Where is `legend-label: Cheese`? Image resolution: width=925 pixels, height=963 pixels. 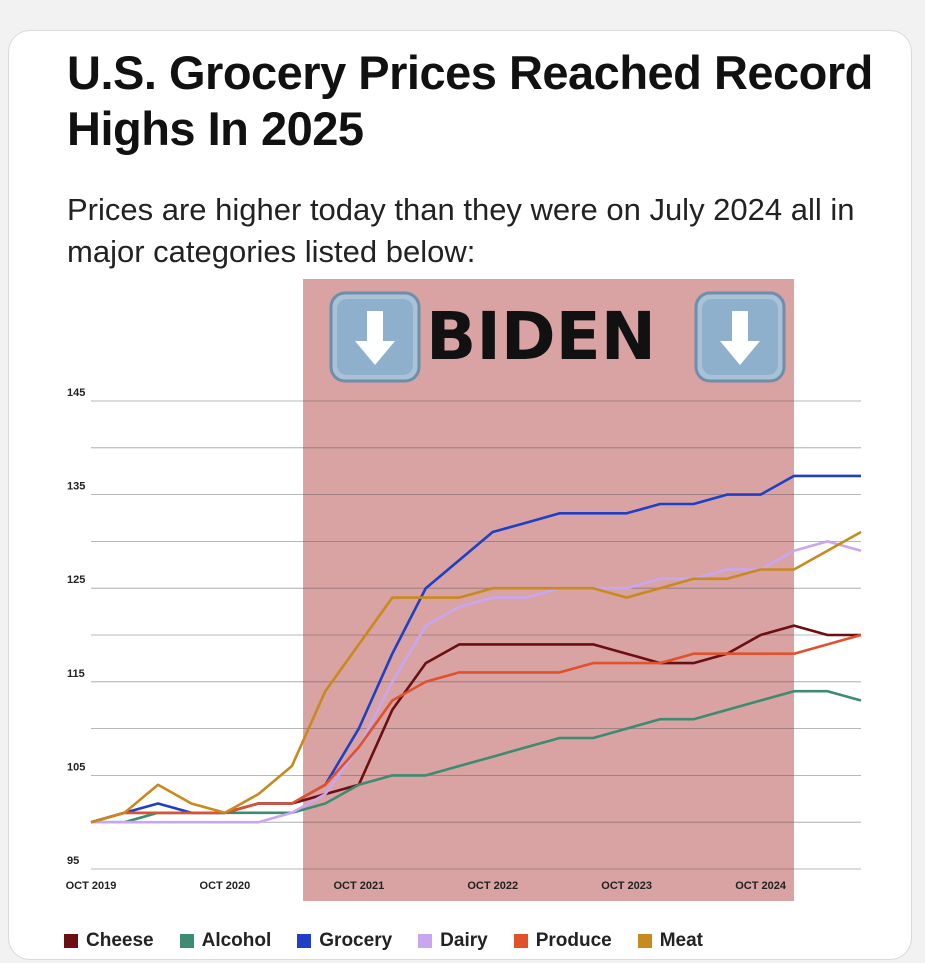
legend-label: Cheese is located at coordinates (120, 940).